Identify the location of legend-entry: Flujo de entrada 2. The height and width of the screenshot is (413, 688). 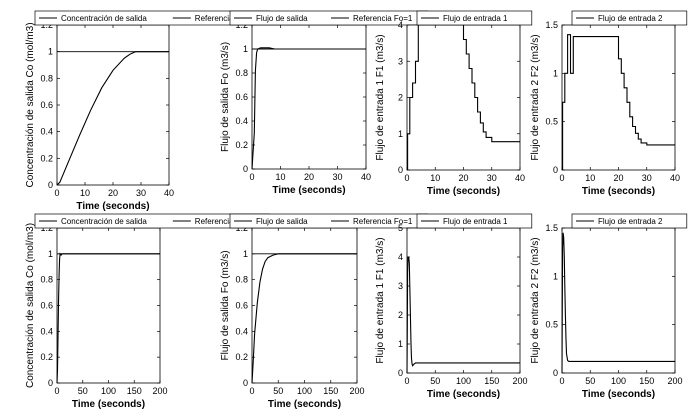
(630, 18).